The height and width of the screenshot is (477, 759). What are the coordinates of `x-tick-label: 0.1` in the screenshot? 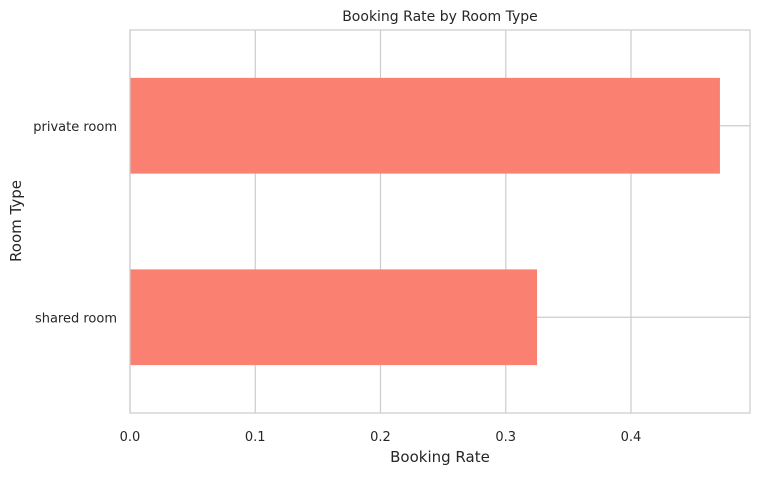 It's located at (255, 437).